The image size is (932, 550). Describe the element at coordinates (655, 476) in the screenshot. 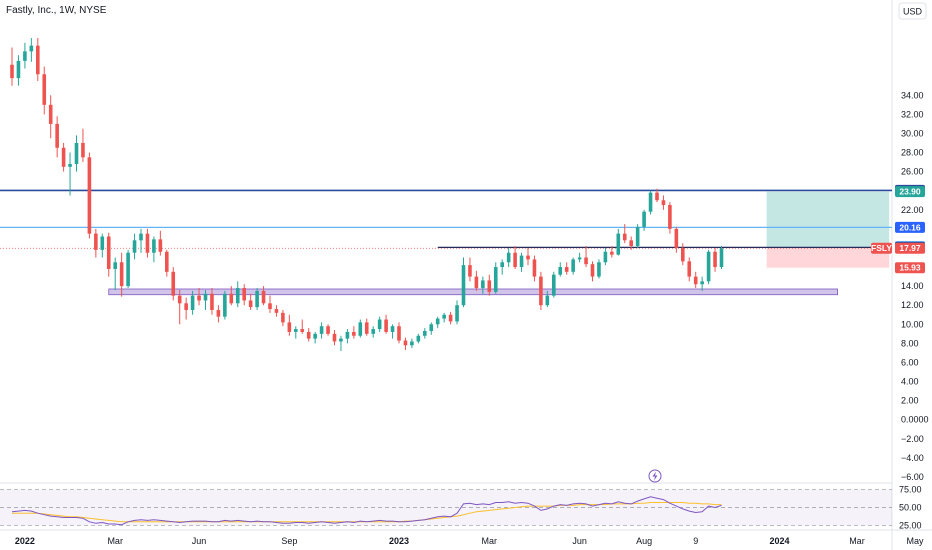

I see `lightning-icon` at that location.